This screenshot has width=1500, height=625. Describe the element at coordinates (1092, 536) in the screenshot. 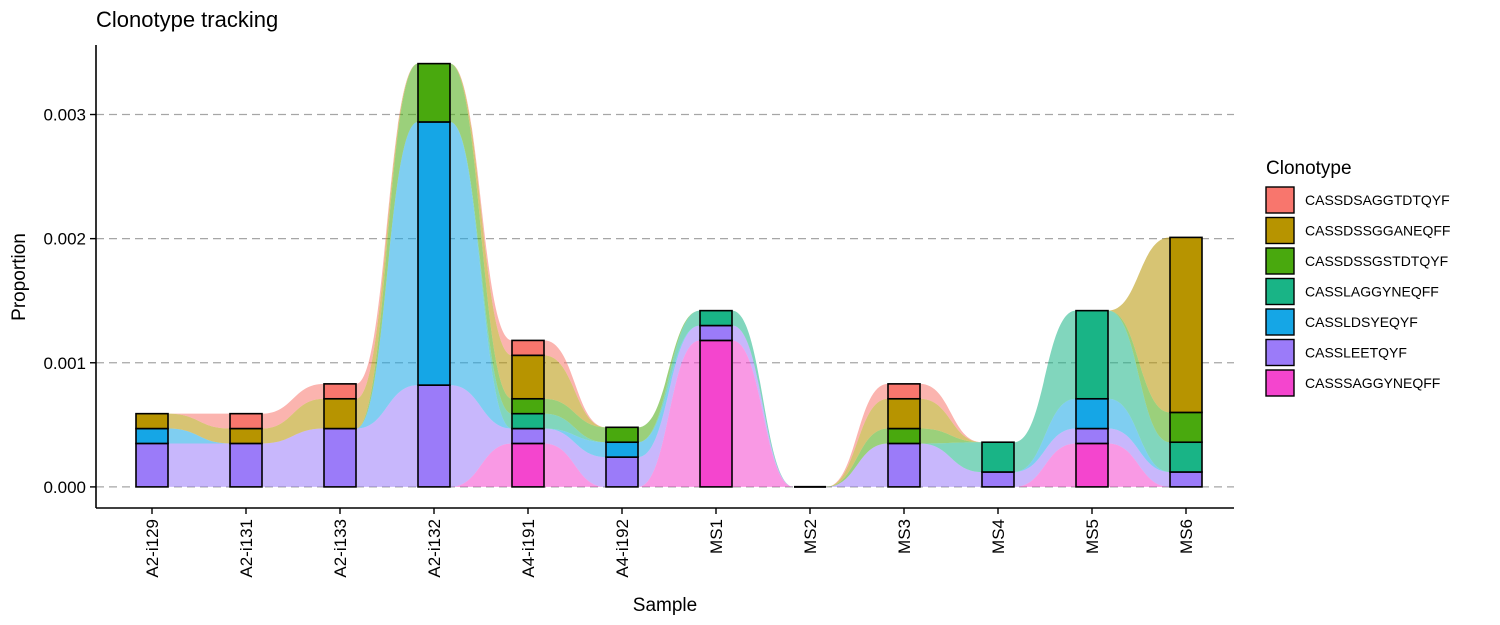

I see `x-tick-label: MS5` at that location.